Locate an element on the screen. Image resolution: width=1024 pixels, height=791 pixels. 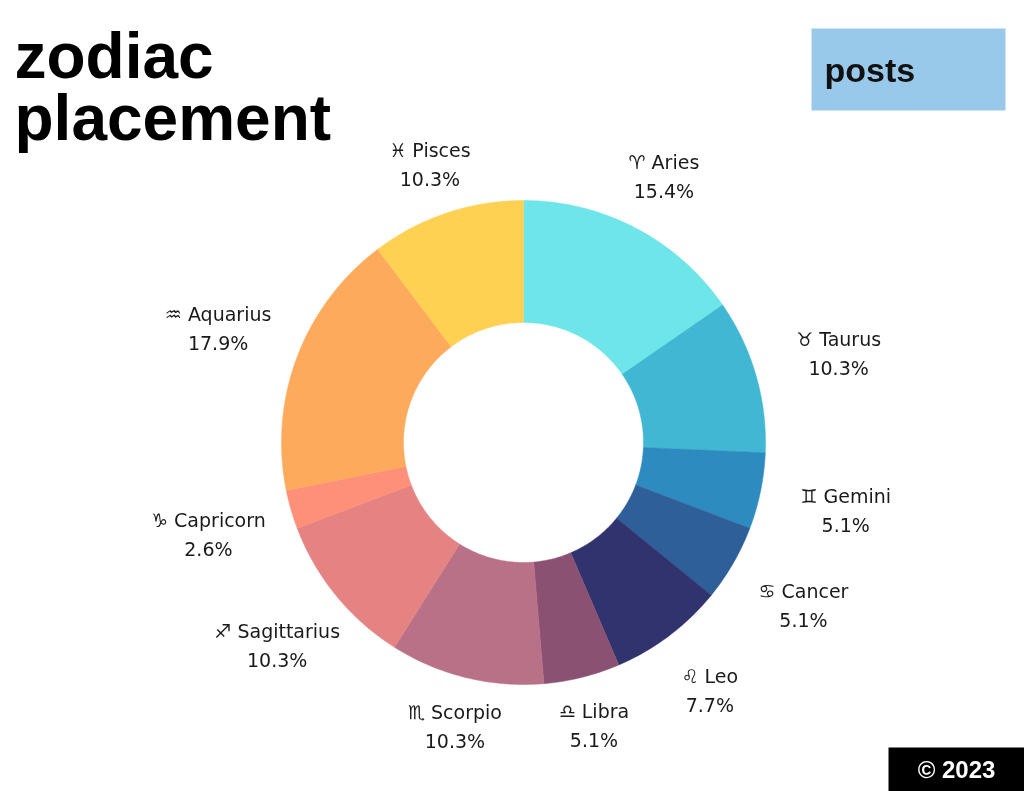
data-label: 2.6% is located at coordinates (208, 549).